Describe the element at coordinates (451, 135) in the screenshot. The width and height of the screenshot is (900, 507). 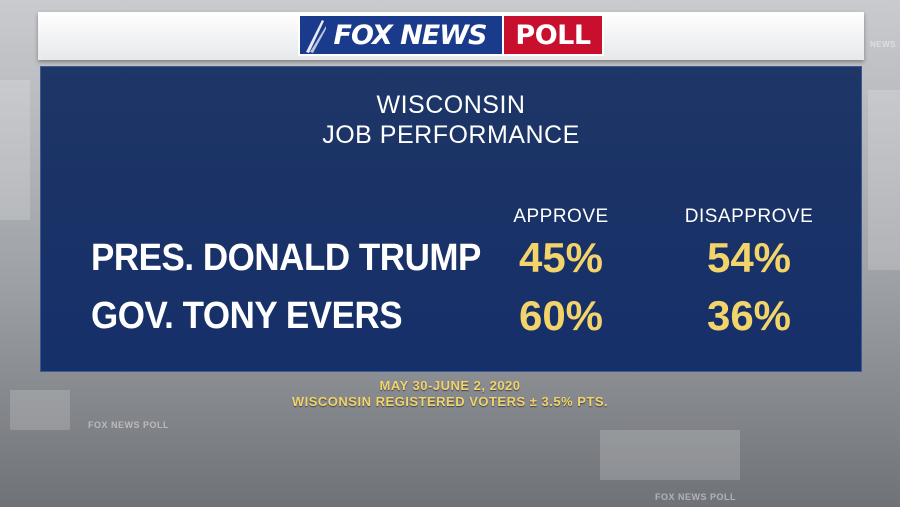
I see `chart-title-line2: JOB PERFORMANCE` at that location.